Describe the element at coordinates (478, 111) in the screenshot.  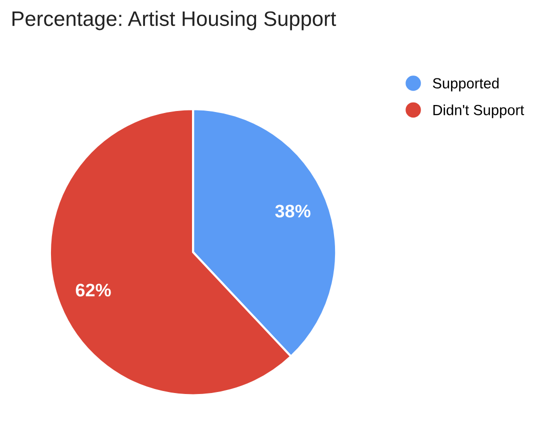
I see `legend-label: Didn't Support` at that location.